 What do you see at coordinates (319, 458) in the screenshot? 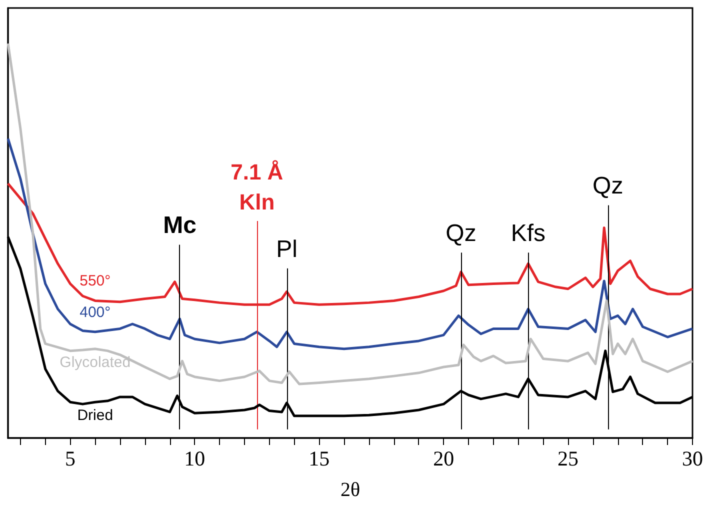
I see `x-tick-label: 15` at bounding box center [319, 458].